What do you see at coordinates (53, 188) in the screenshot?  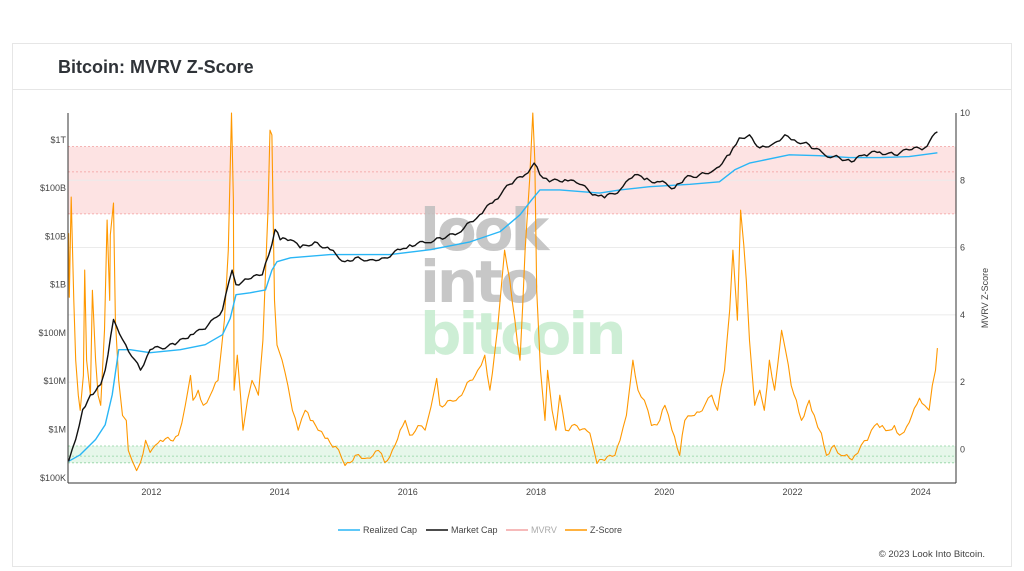 I see `y-left-tick-label: $100B` at bounding box center [53, 188].